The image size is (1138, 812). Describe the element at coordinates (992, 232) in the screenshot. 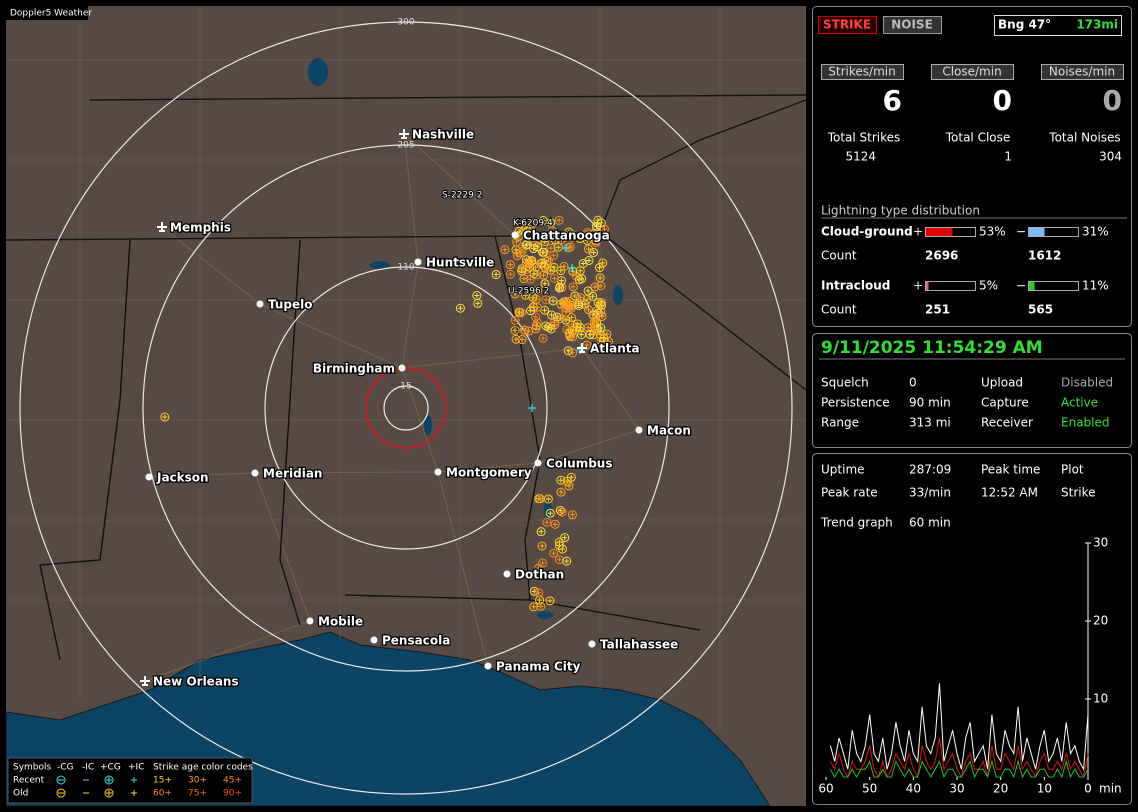

I see `percent: 53%` at that location.